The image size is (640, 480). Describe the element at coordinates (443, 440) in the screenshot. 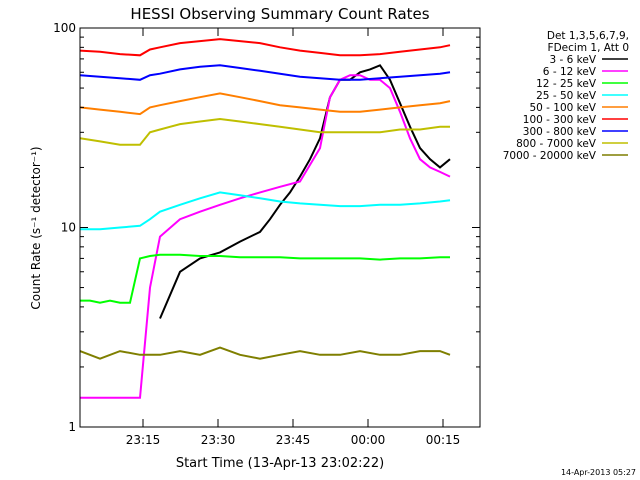

I see `x-tick-label: 00:15` at that location.